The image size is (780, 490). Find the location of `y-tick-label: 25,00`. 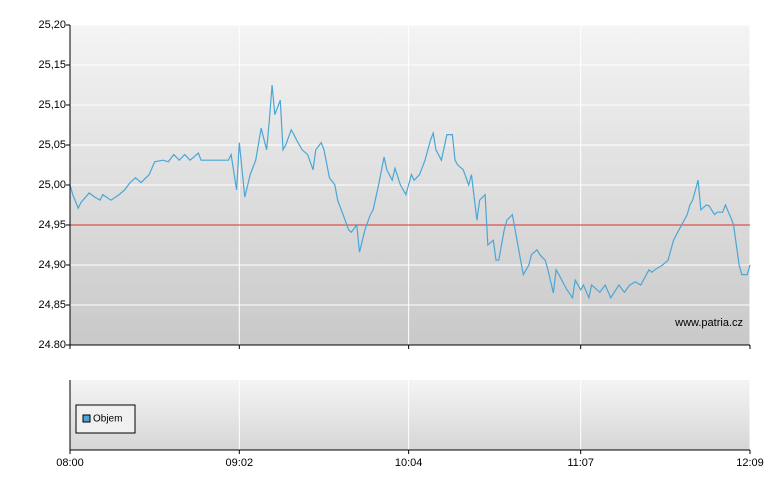

y-tick-label: 25,00 is located at coordinates (52, 185).